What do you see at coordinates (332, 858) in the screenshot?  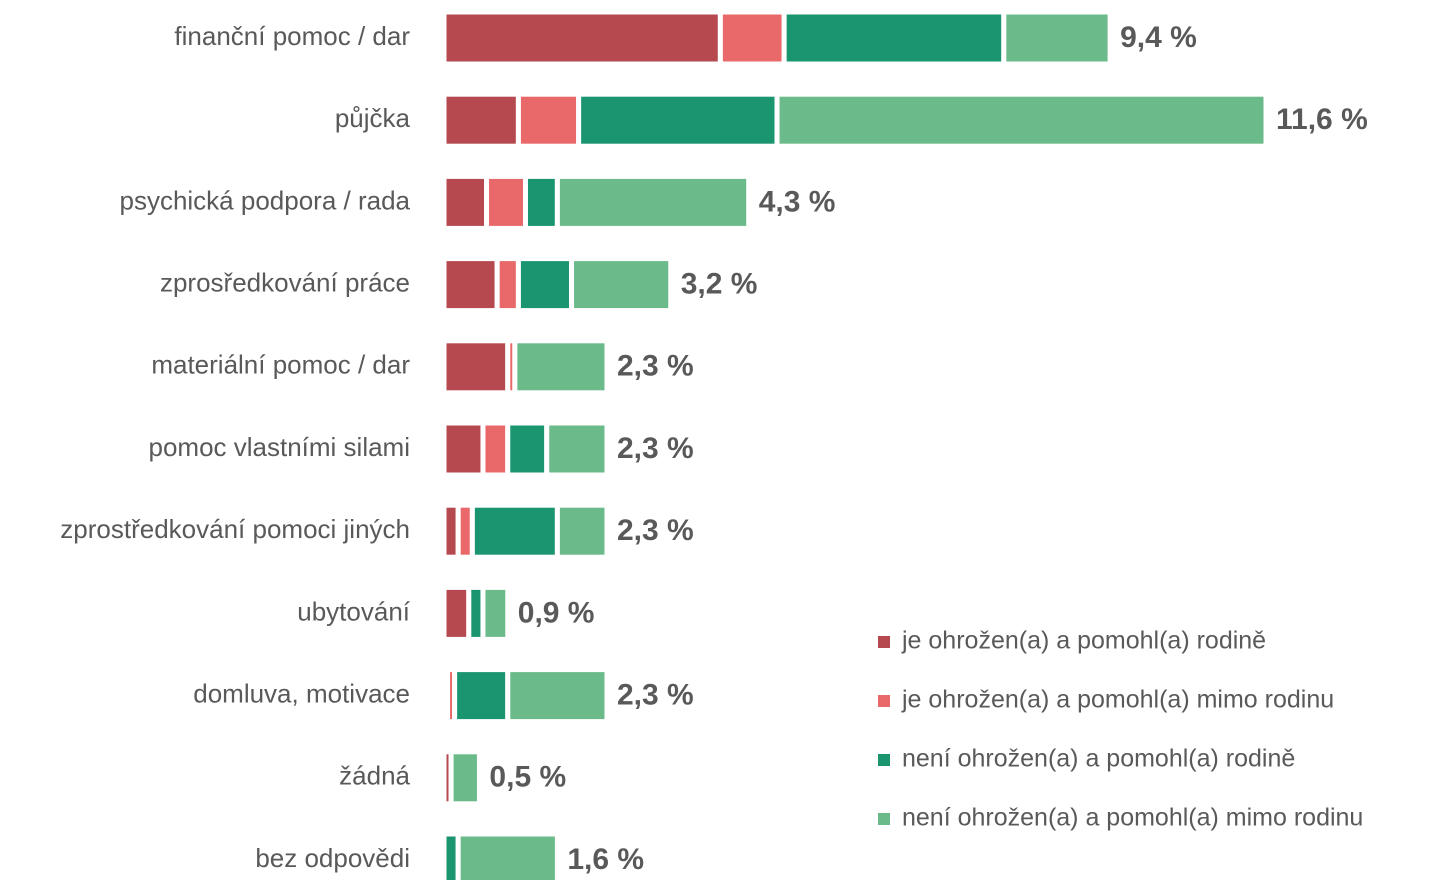 I see `category-label: bez odpovědi` at bounding box center [332, 858].